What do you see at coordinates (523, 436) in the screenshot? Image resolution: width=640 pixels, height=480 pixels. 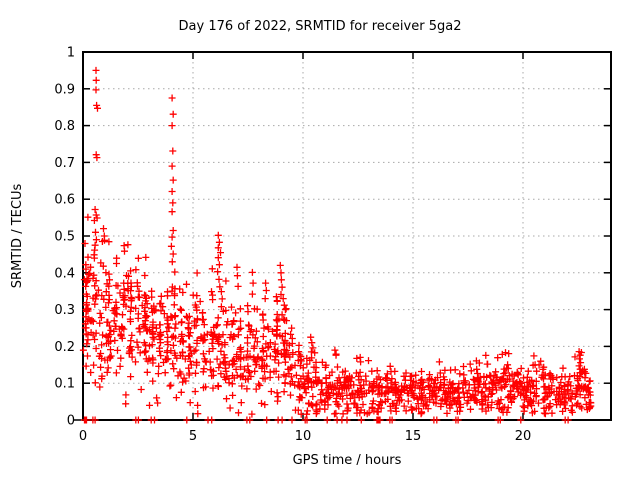 I see `svg-text: 20` at bounding box center [523, 436].